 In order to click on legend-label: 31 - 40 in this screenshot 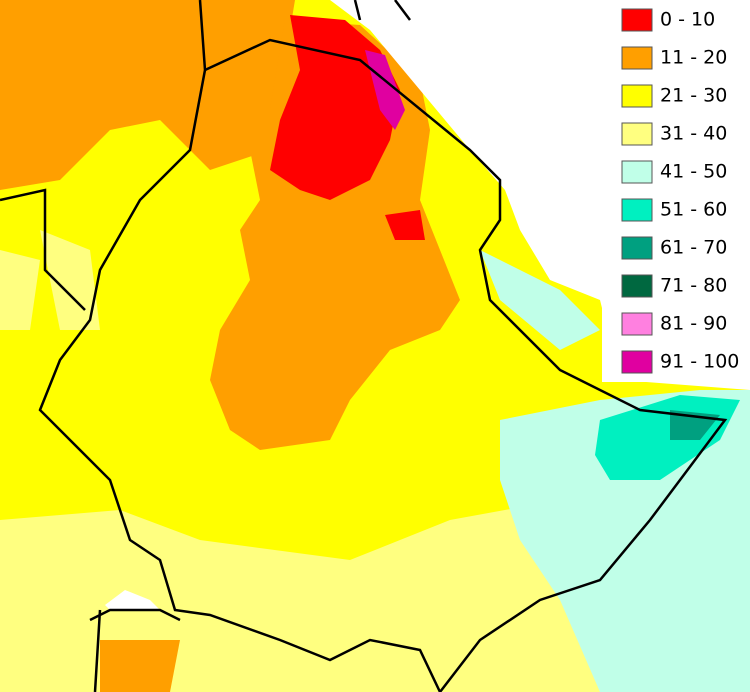, I will do `click(693, 134)`.